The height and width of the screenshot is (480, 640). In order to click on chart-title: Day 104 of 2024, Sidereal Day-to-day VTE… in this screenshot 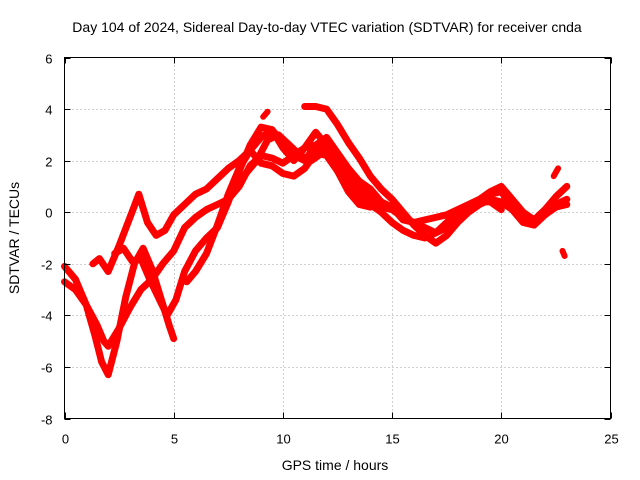, I will do `click(327, 27)`.